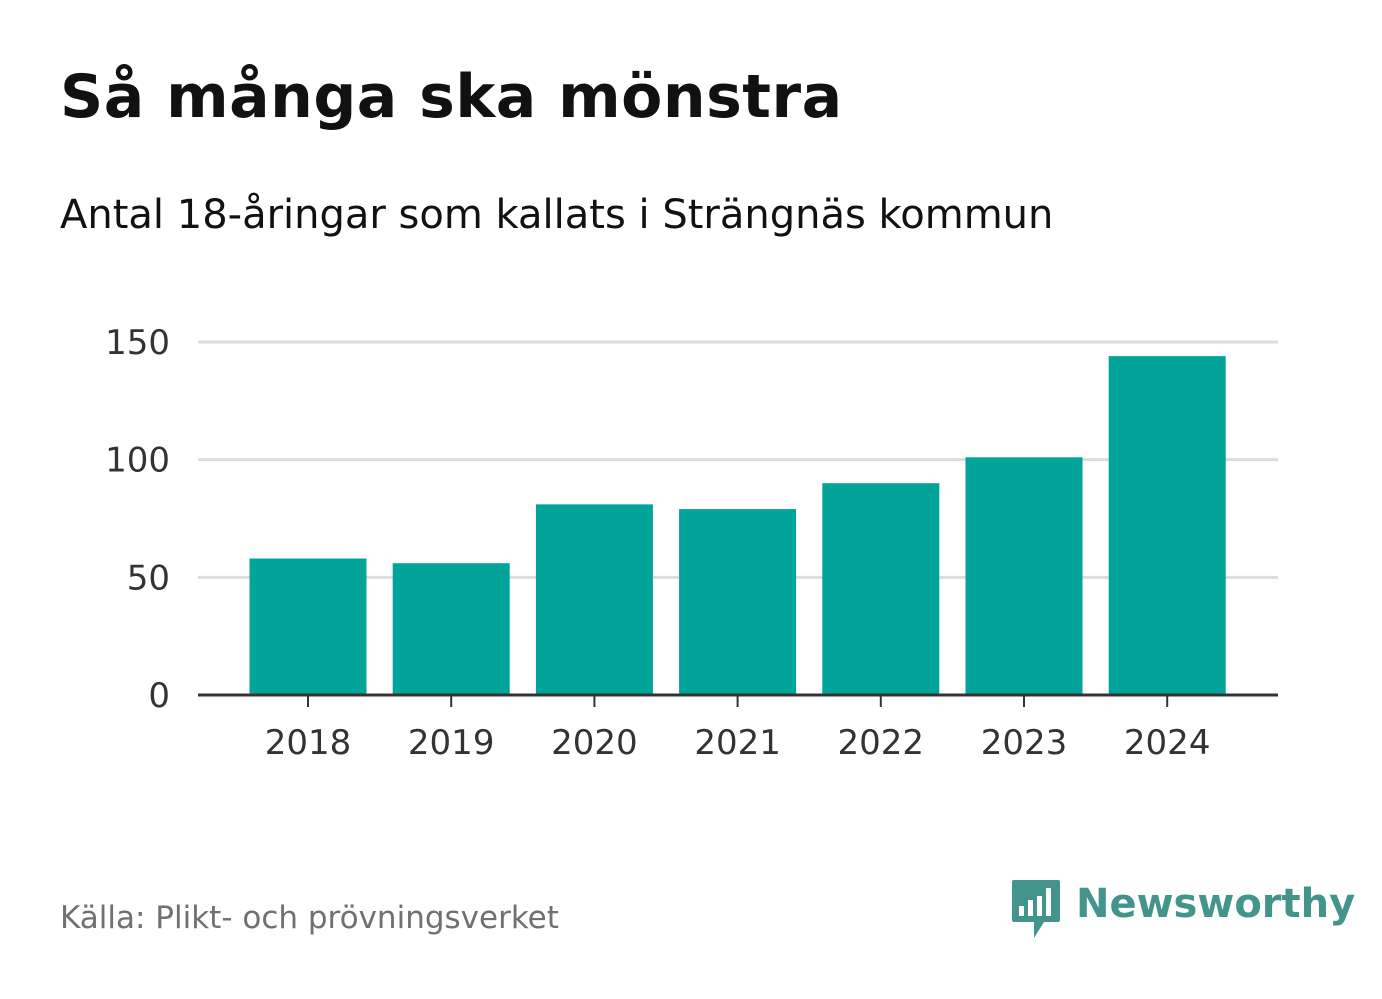 Image resolution: width=1382 pixels, height=999 pixels. What do you see at coordinates (738, 602) in the screenshot?
I see `bar-2021` at bounding box center [738, 602].